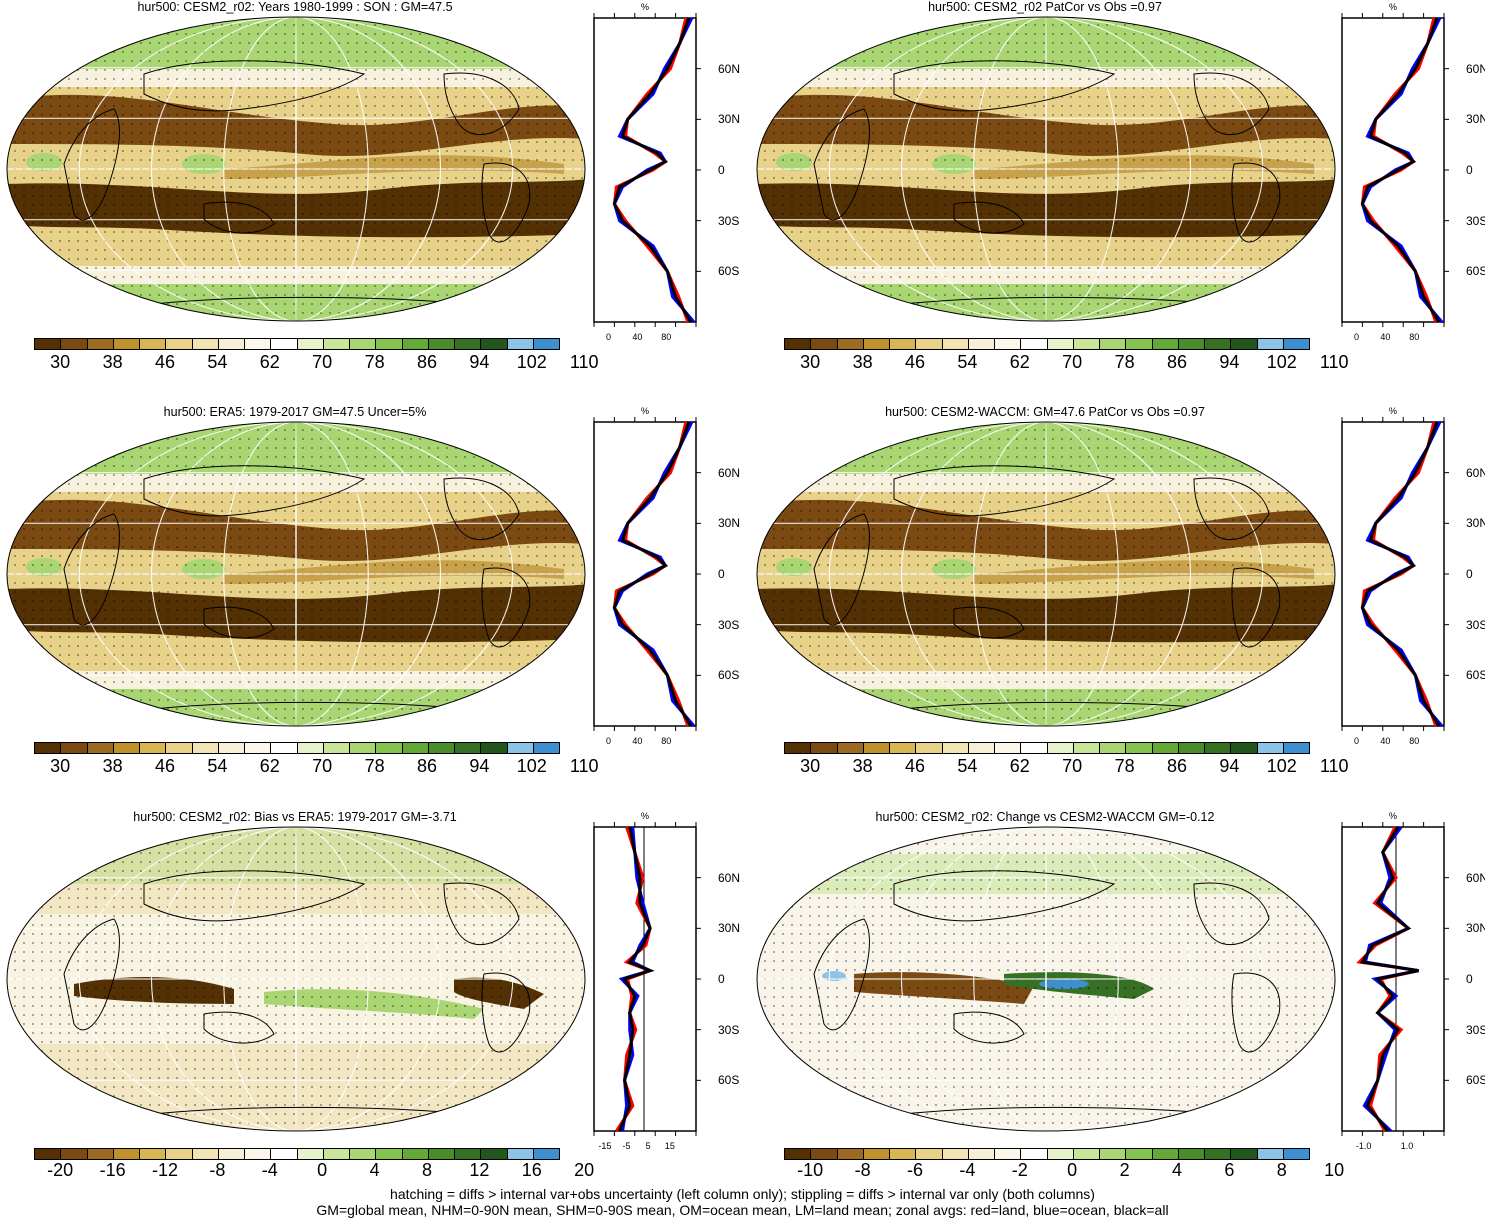 This screenshot has width=1485, height=1218. I want to click on colorbar-tick-label: 94, so click(1229, 766).